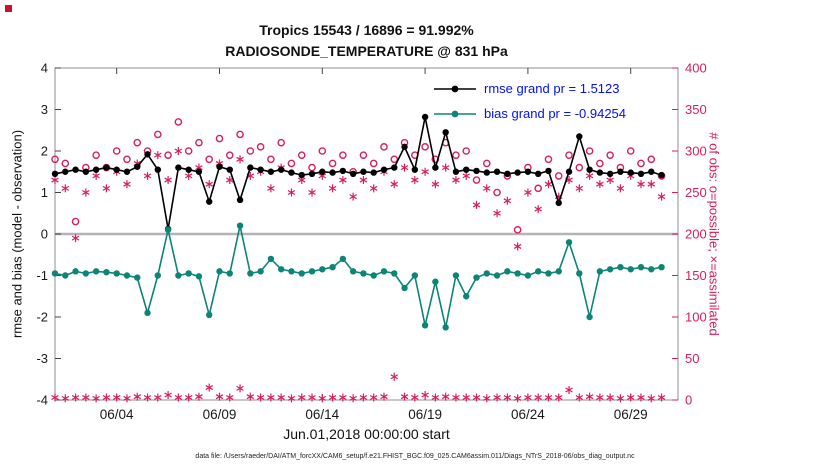 The image size is (830, 470). I want to click on legend-label-bias: bias grand pr = -0.94254, so click(555, 113).